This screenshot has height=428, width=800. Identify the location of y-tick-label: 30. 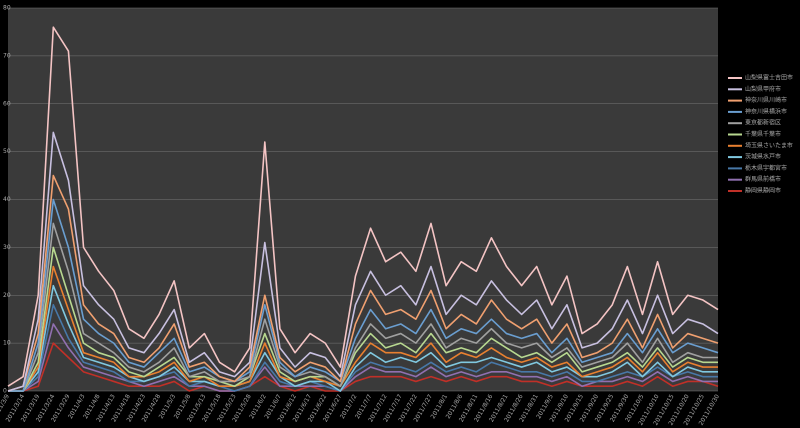
(7, 247).